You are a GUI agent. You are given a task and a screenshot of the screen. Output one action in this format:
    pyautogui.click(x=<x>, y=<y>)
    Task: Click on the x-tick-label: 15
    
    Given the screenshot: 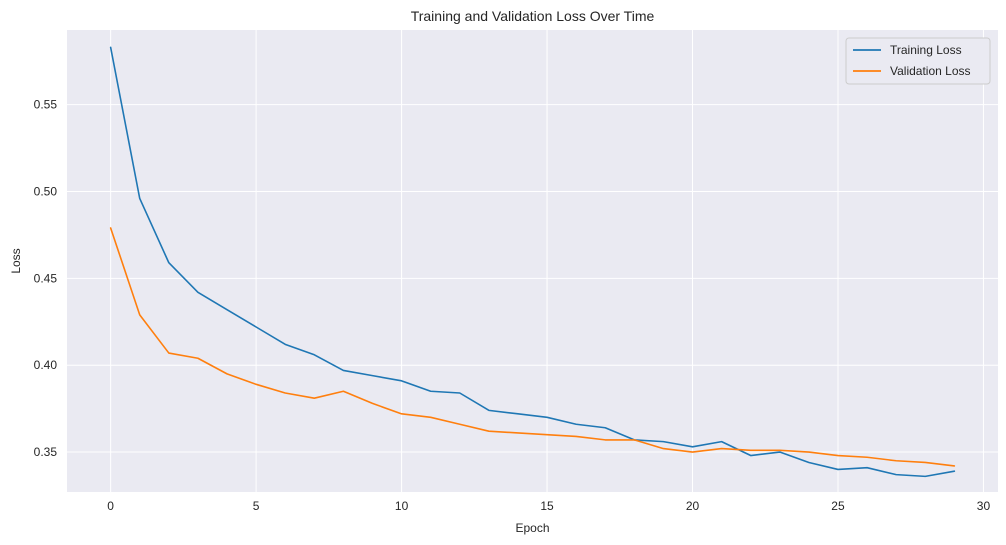 What is the action you would take?
    pyautogui.click(x=547, y=506)
    